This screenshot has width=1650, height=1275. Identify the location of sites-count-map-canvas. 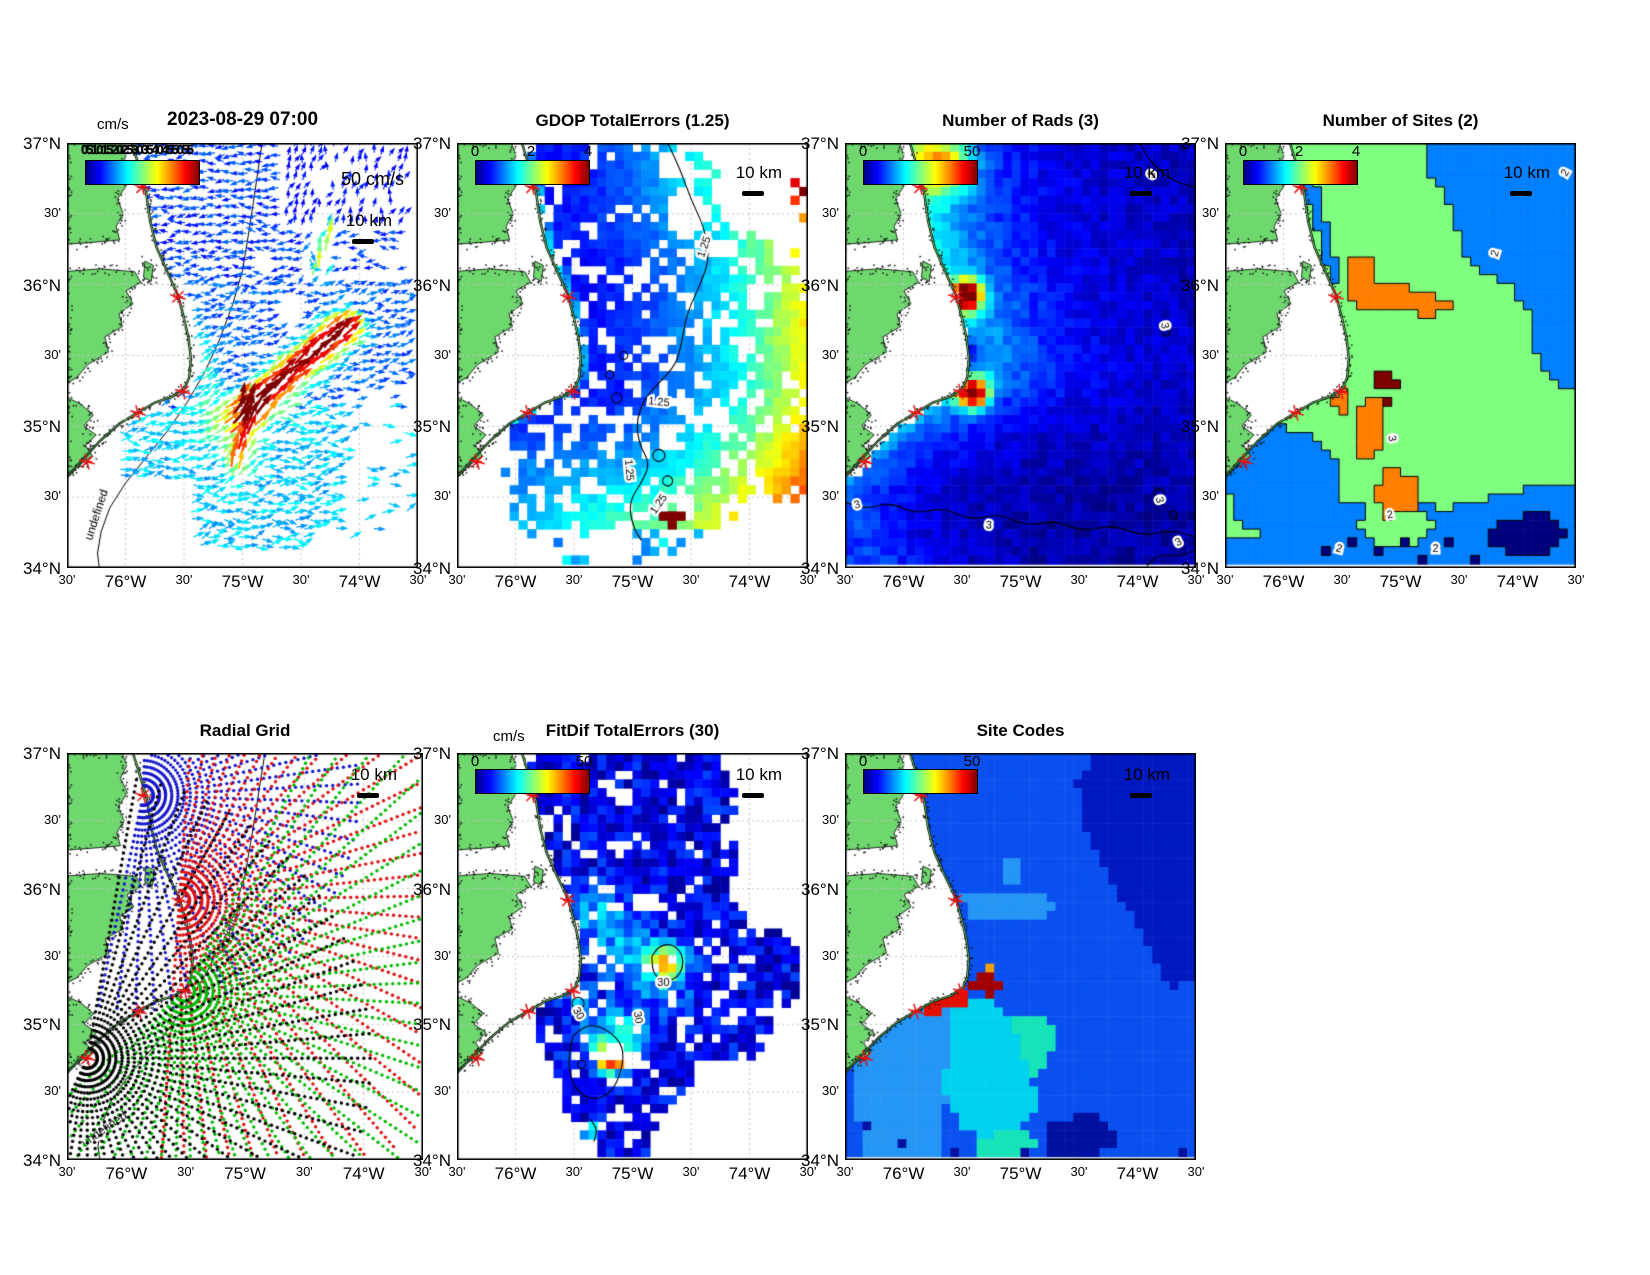
(1400, 355).